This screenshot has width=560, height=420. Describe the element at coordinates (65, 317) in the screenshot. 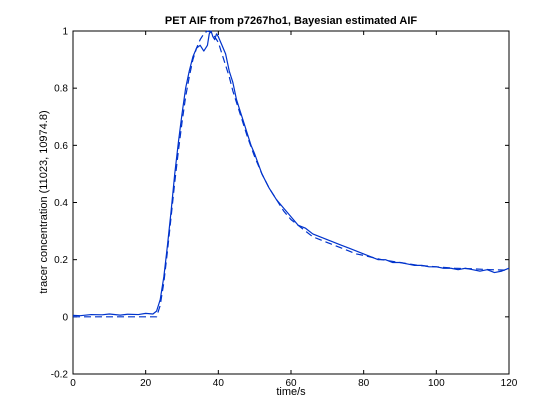

I see `y-tick-label: 0` at that location.